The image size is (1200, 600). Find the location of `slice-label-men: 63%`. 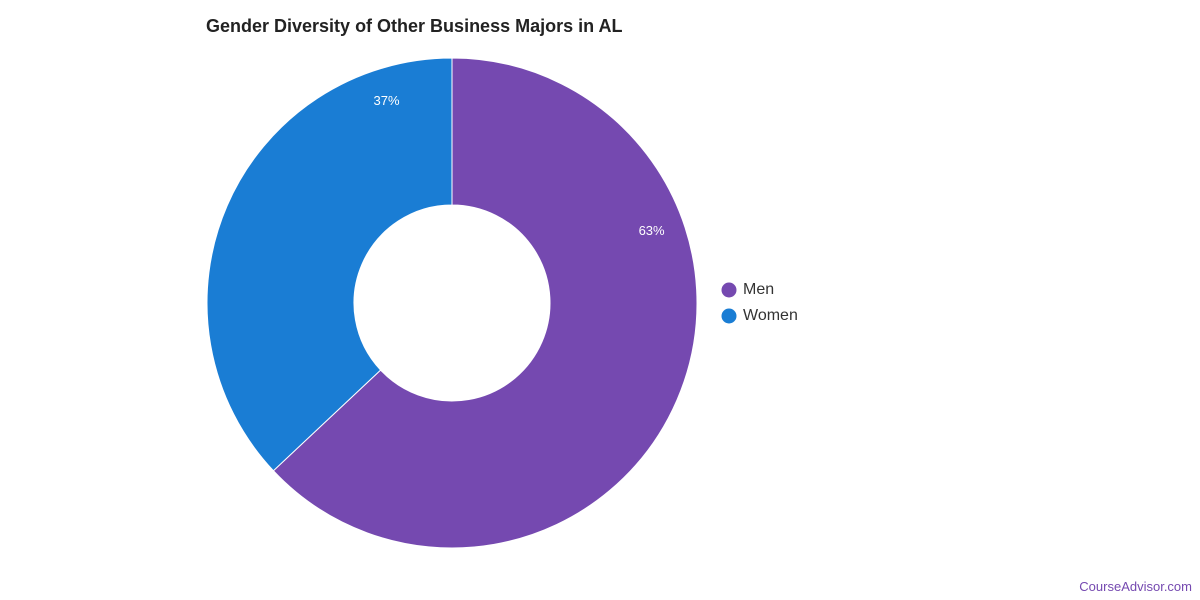

slice-label-men: 63% is located at coordinates (652, 230).